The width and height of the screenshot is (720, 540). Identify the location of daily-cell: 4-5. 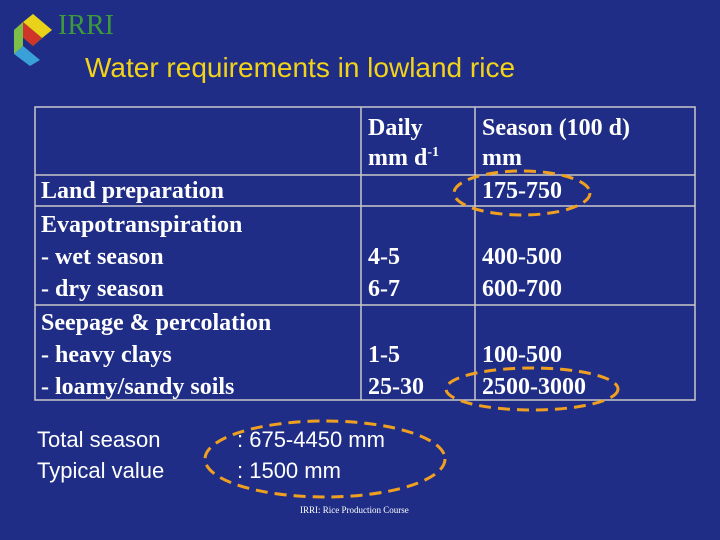
(384, 257).